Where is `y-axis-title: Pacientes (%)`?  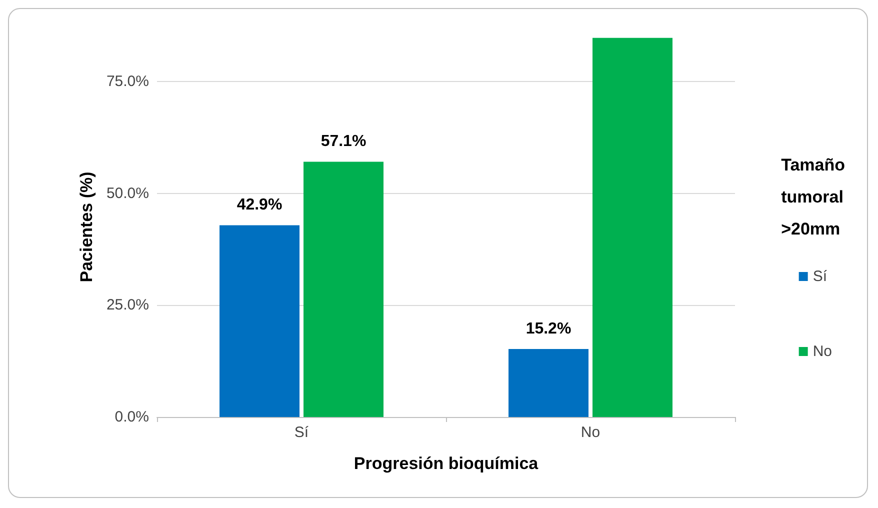 y-axis-title: Pacientes (%) is located at coordinates (86, 227).